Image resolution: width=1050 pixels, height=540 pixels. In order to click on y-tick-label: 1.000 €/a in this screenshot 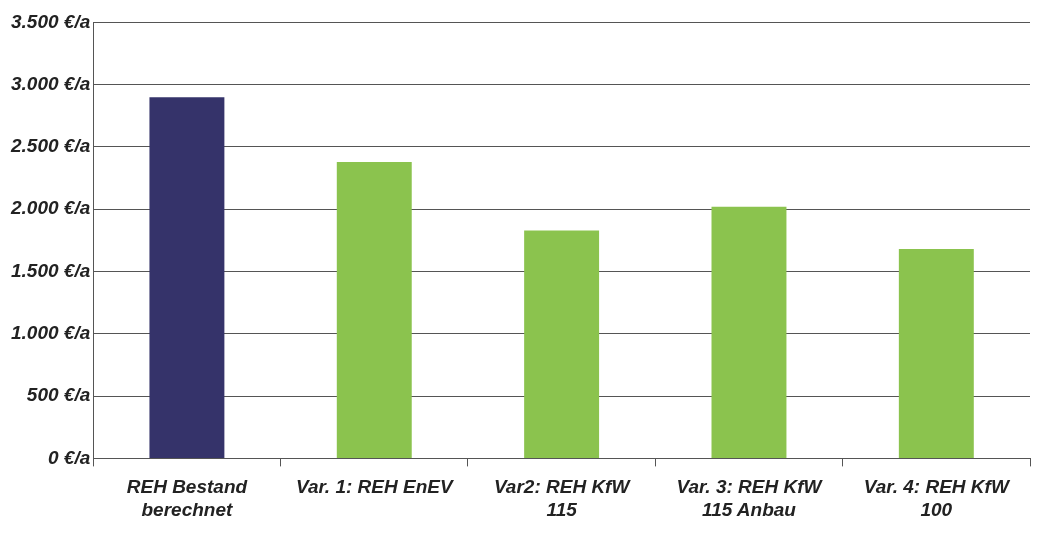, I will do `click(50, 333)`.